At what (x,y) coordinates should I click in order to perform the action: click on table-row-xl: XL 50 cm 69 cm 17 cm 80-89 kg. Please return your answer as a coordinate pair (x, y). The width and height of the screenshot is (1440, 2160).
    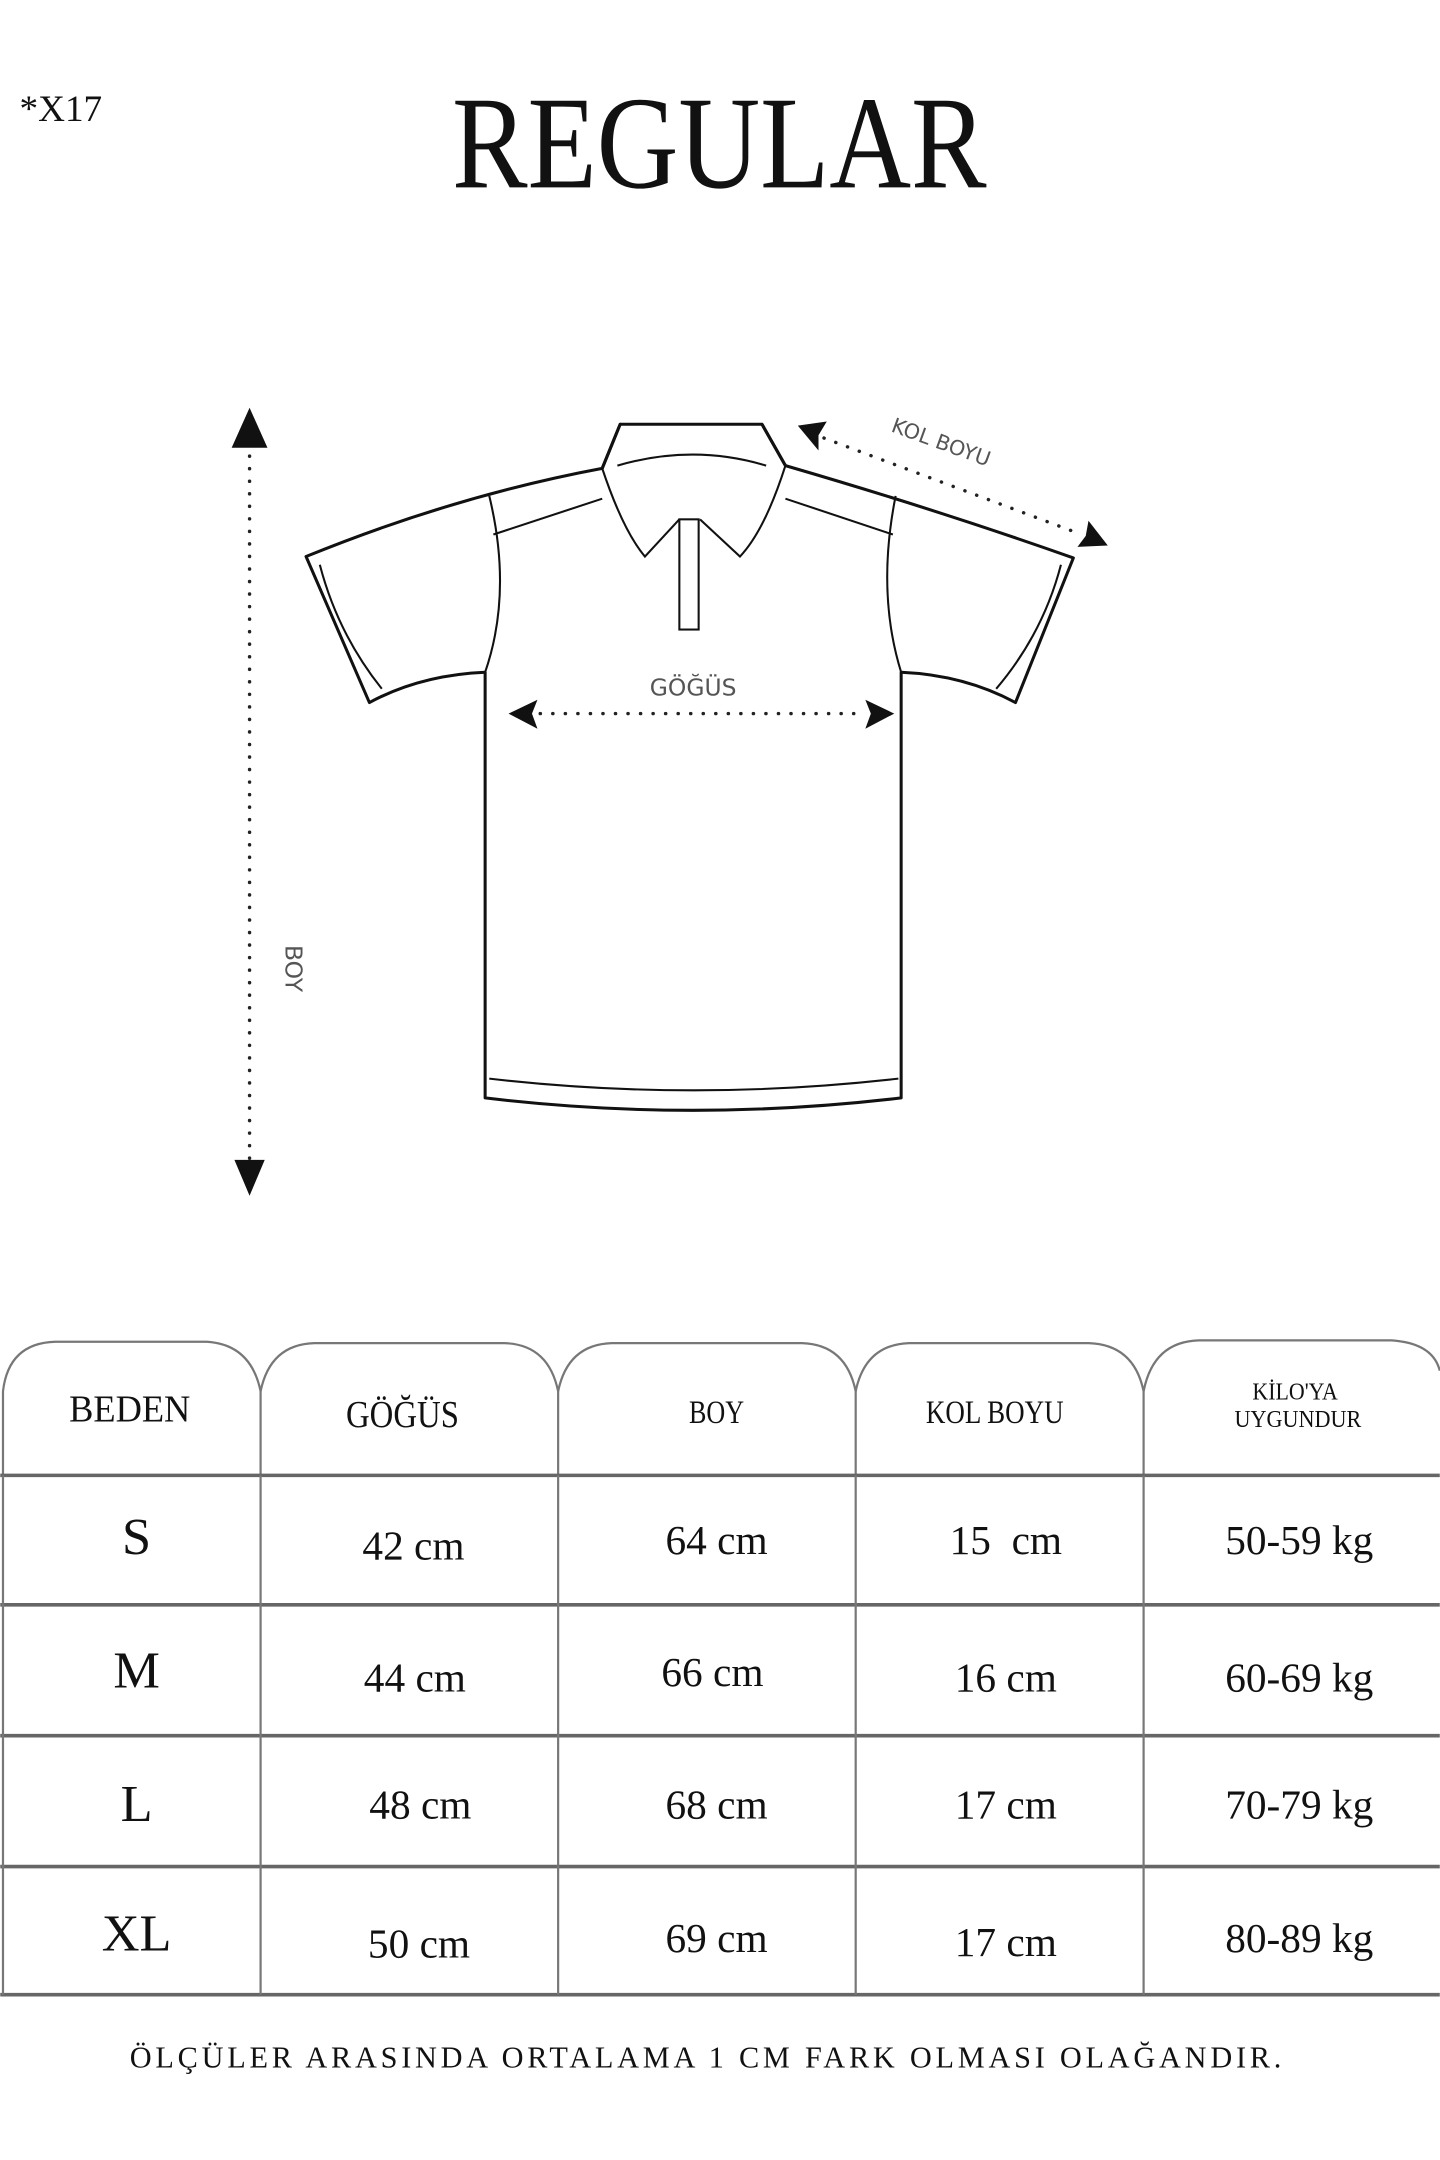
    Looking at the image, I should click on (738, 1936).